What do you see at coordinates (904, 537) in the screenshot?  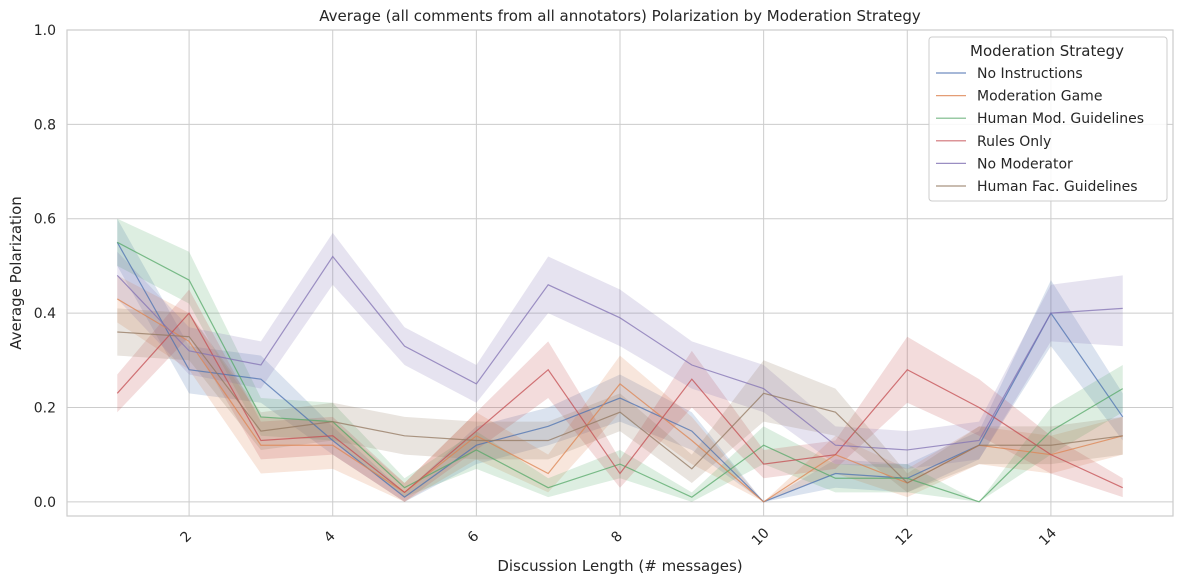 I see `x-tick-label: 12` at bounding box center [904, 537].